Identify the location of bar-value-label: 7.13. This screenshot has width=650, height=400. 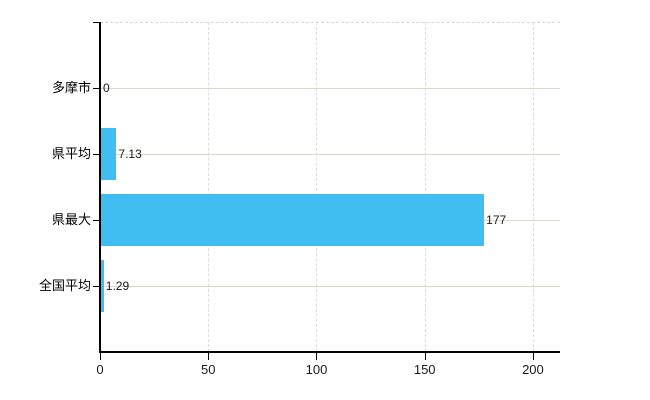
(130, 154).